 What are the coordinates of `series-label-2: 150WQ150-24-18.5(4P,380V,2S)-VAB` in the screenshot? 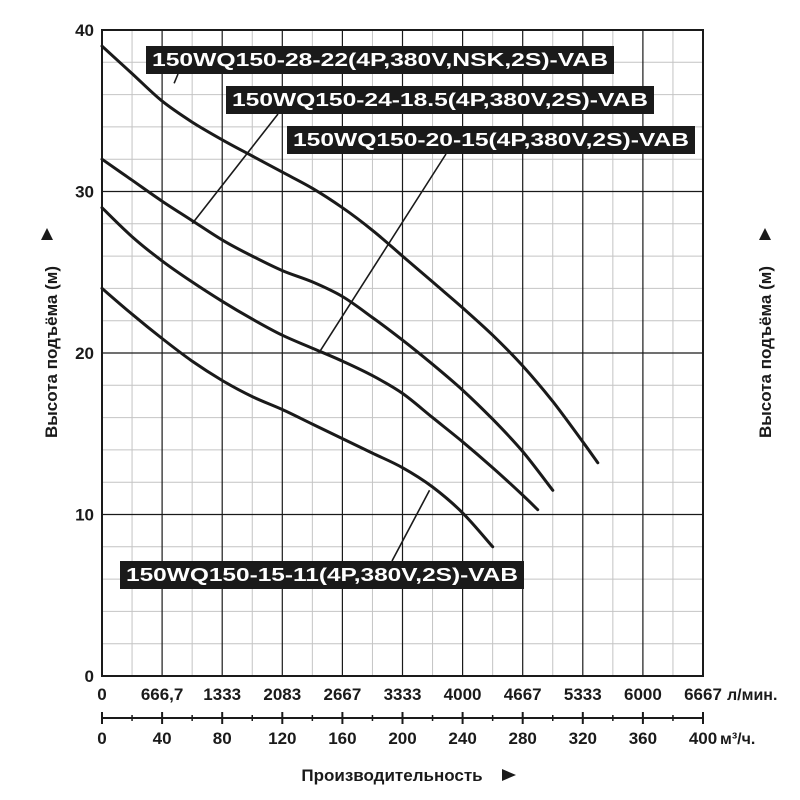 It's located at (440, 100).